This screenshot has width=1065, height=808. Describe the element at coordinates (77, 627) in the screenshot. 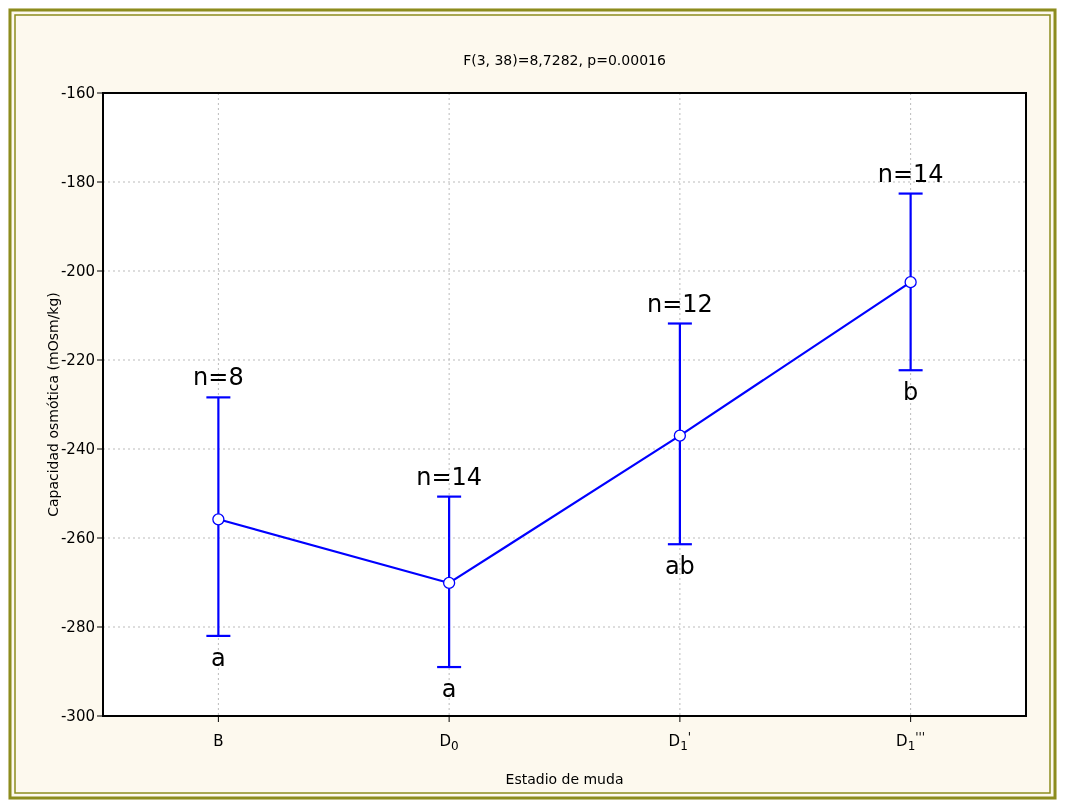

I see `y-tick-label: -280` at that location.